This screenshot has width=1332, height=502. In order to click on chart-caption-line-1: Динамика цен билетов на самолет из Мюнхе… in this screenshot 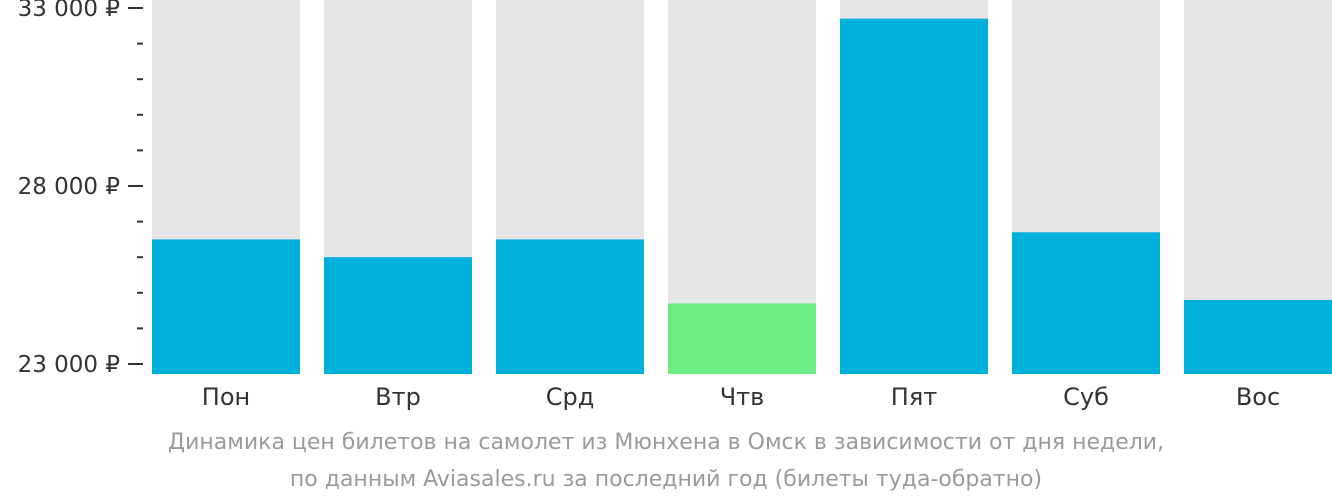, I will do `click(666, 442)`.